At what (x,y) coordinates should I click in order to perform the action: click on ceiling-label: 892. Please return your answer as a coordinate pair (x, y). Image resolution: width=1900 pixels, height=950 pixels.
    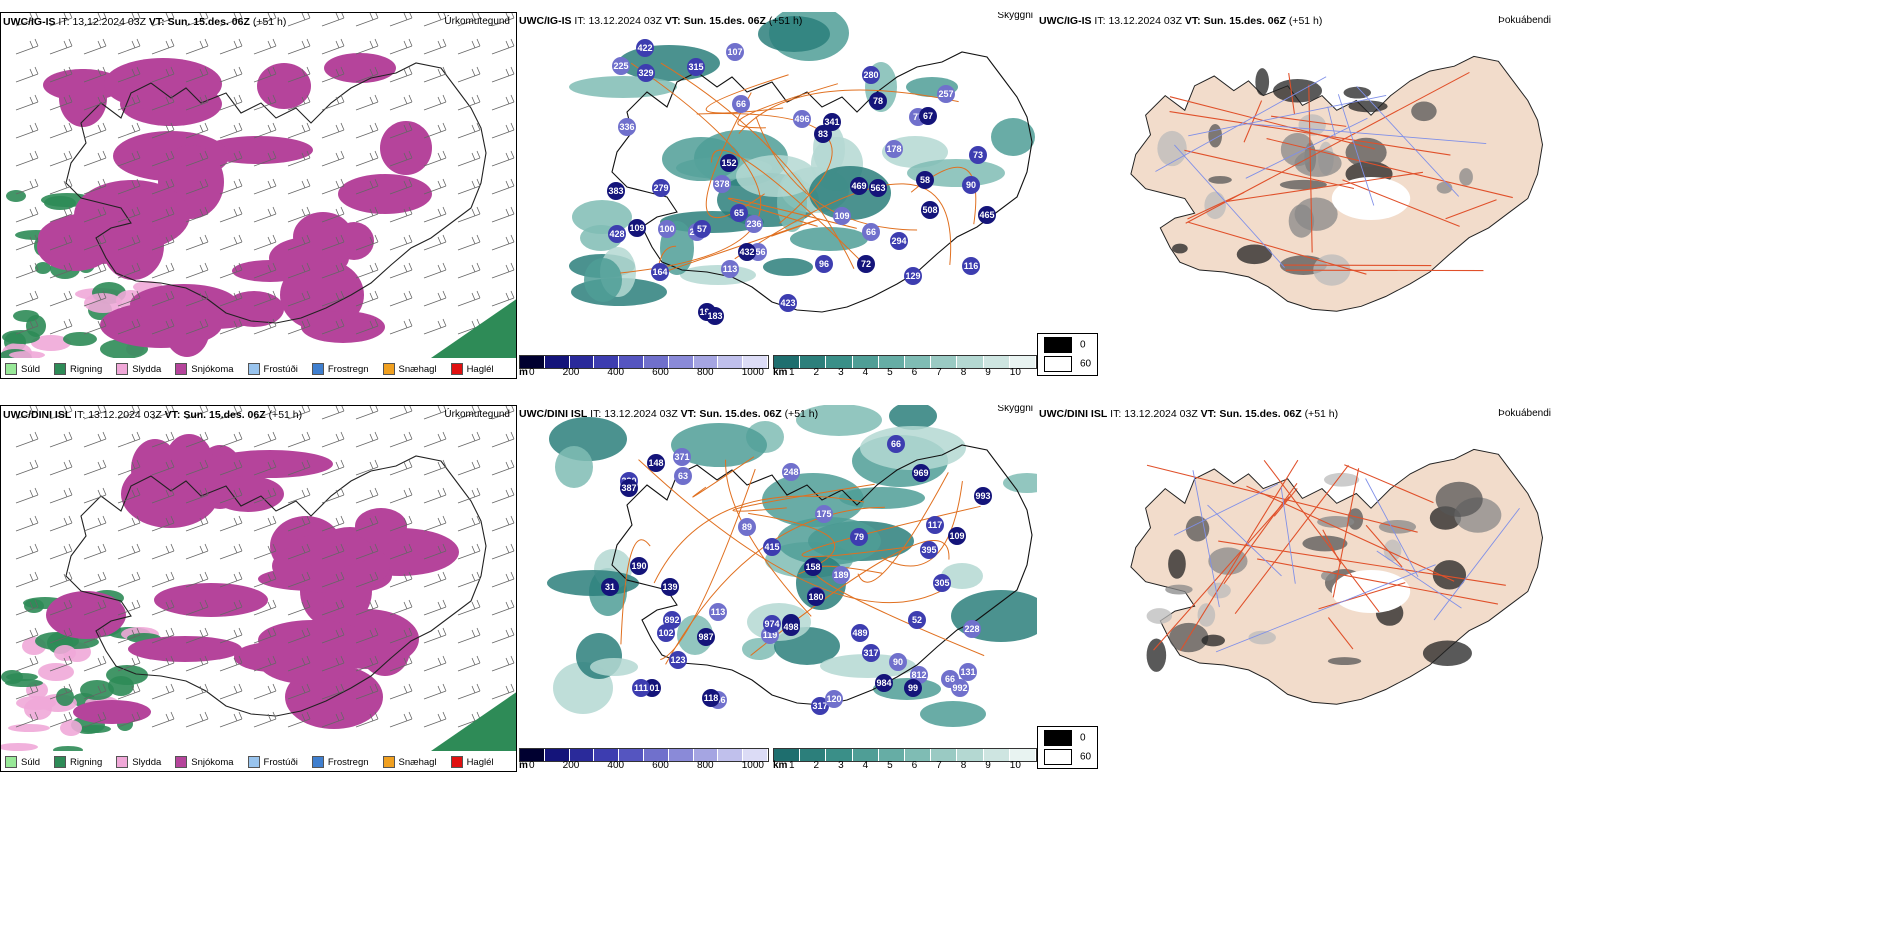
    Looking at the image, I should click on (671, 620).